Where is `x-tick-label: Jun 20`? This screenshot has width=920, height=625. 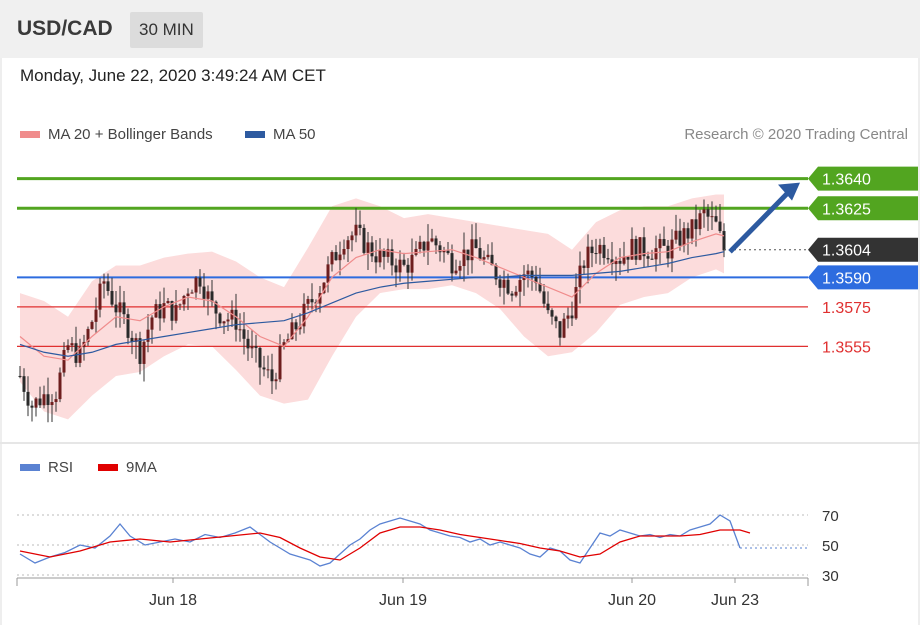
x-tick-label: Jun 20 is located at coordinates (632, 600).